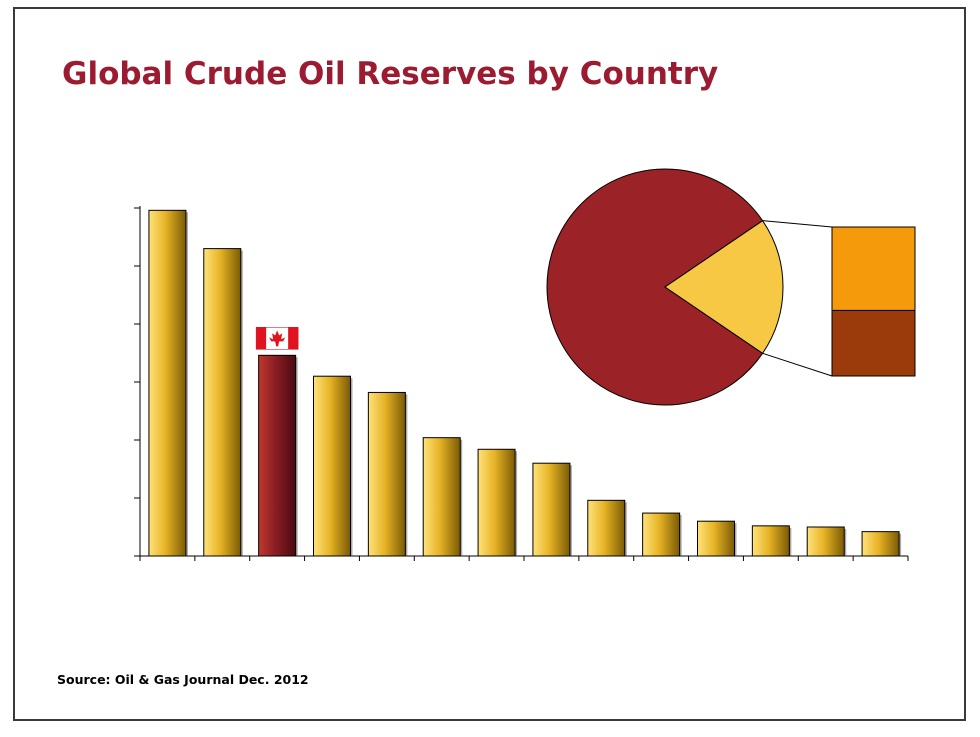  Describe the element at coordinates (496, 502) in the screenshot. I see `bar-abu-dhabi` at that location.